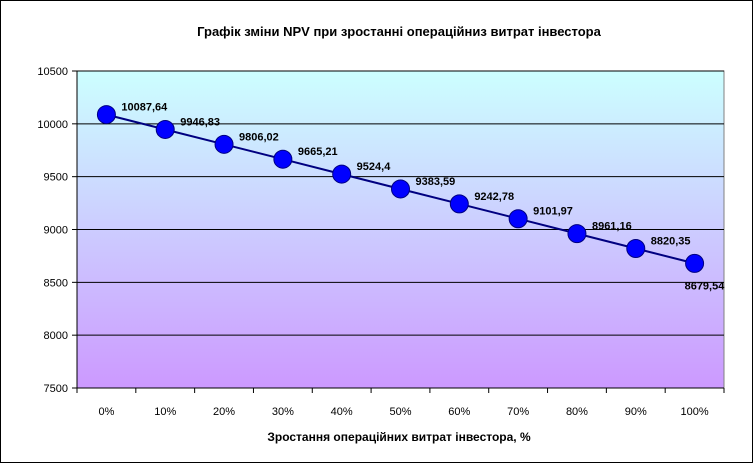  Describe the element at coordinates (612, 227) in the screenshot. I see `data-label: 8961,16` at that location.